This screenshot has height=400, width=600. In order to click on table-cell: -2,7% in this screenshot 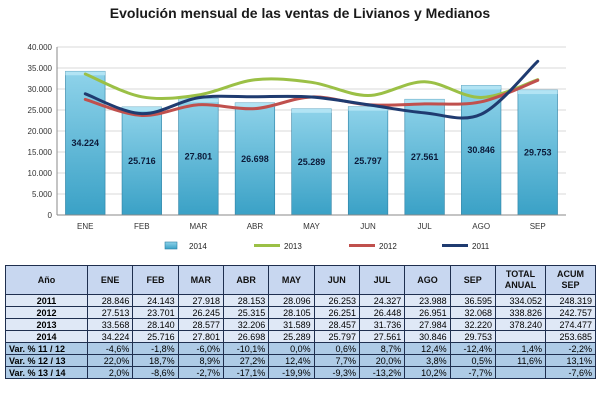, I will do `click(200, 372)`.